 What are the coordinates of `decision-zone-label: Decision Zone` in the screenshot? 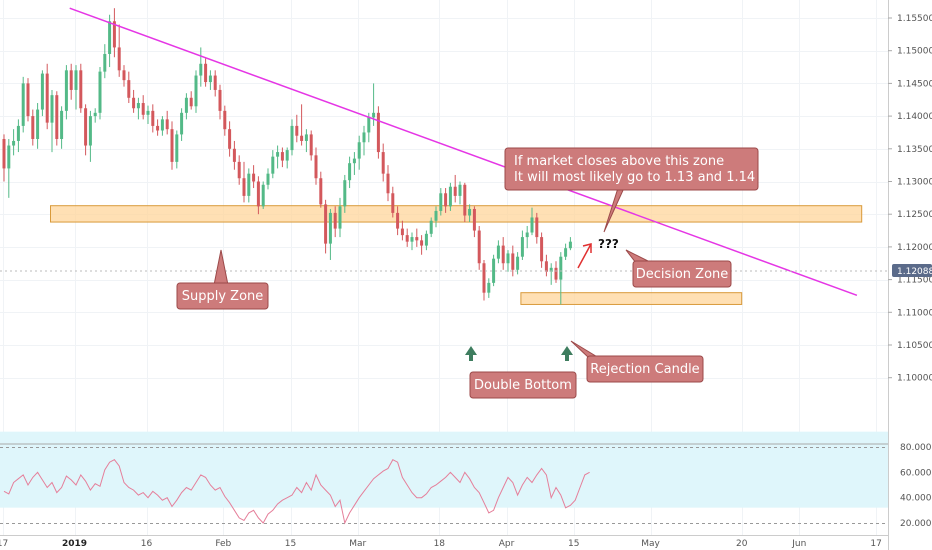 It's located at (682, 274).